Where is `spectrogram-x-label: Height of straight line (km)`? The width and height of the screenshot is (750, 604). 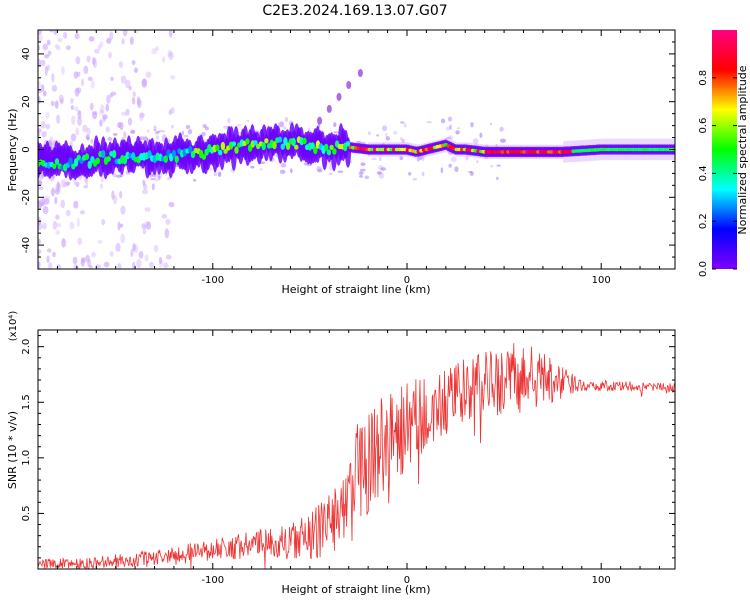
spectrogram-x-label: Height of straight line (km) is located at coordinates (355, 289).